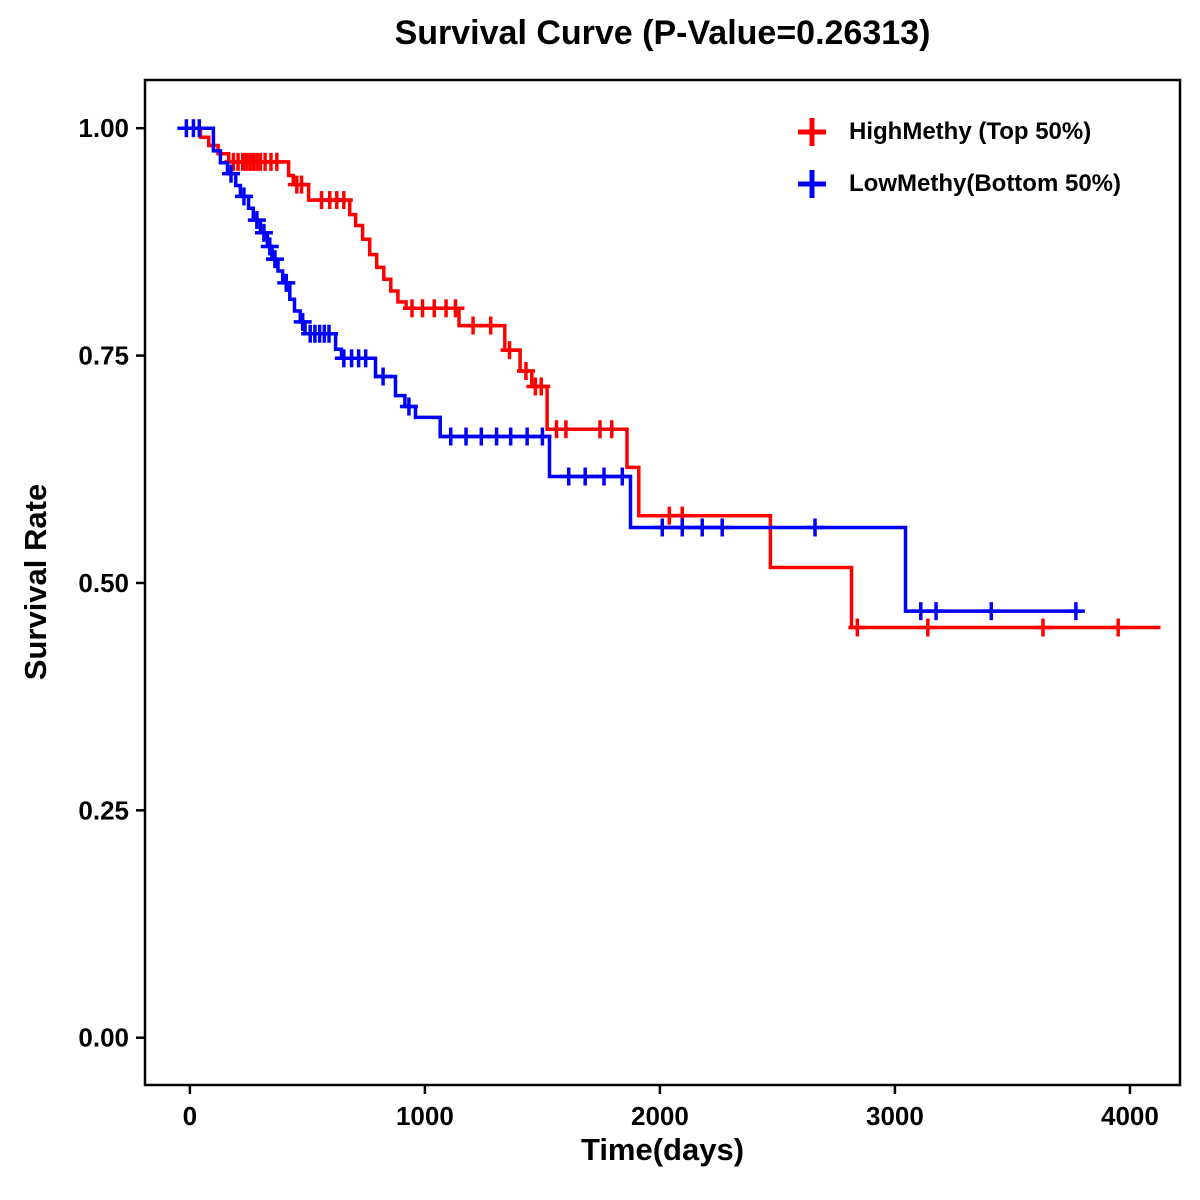  Describe the element at coordinates (1130, 1116) in the screenshot. I see `x-tick-label: 4000` at that location.